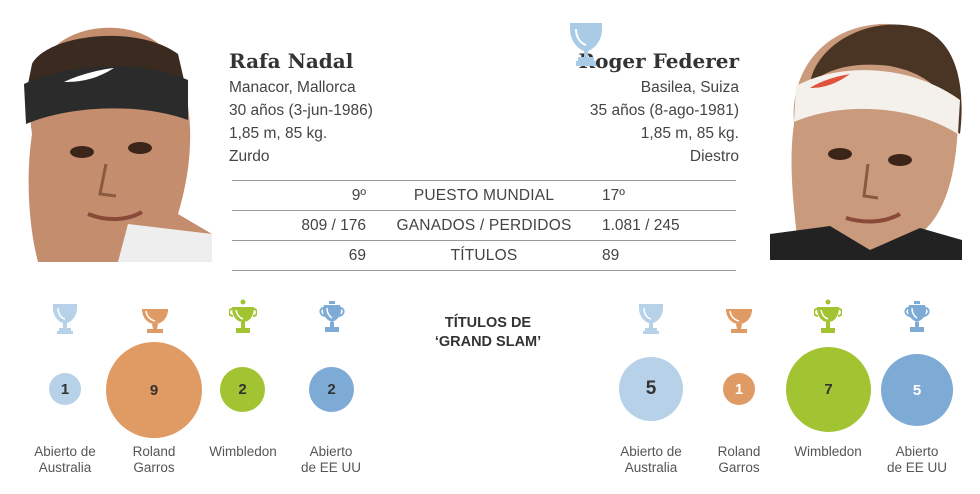 The image size is (980, 494). I want to click on federer-roland-circle: 1, so click(739, 389).